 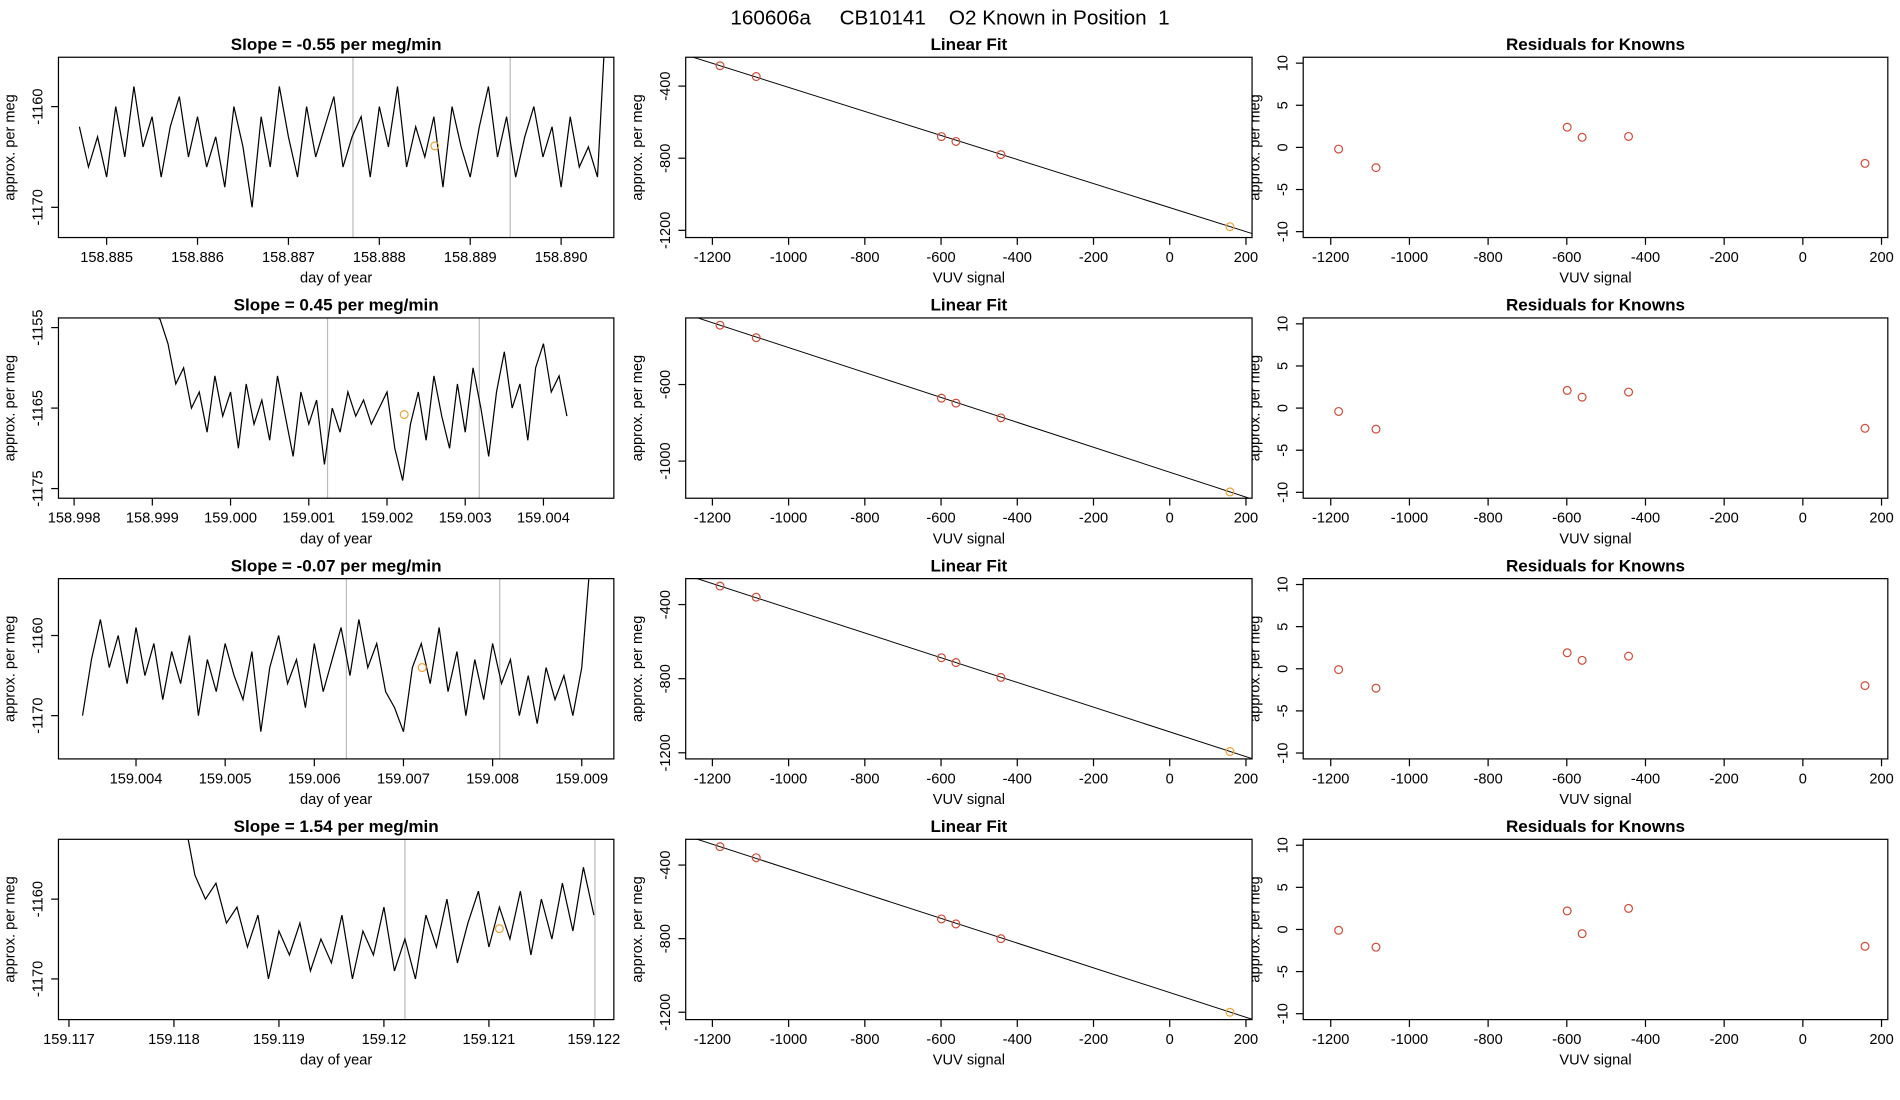 What do you see at coordinates (1283, 408) in the screenshot?
I see `y-tick-label: 0` at bounding box center [1283, 408].